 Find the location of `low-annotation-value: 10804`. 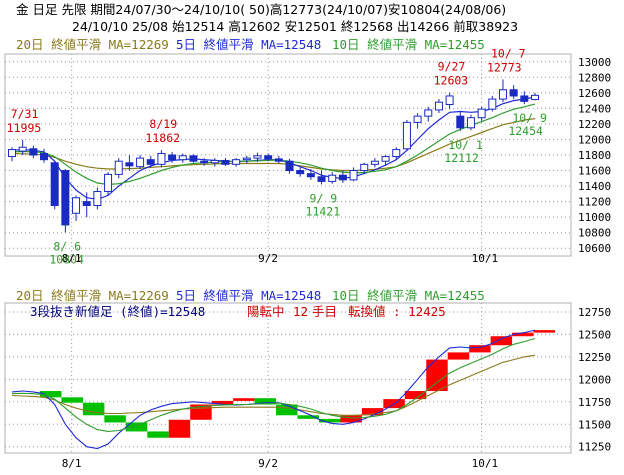

low-annotation-value: 10804 is located at coordinates (66, 259).